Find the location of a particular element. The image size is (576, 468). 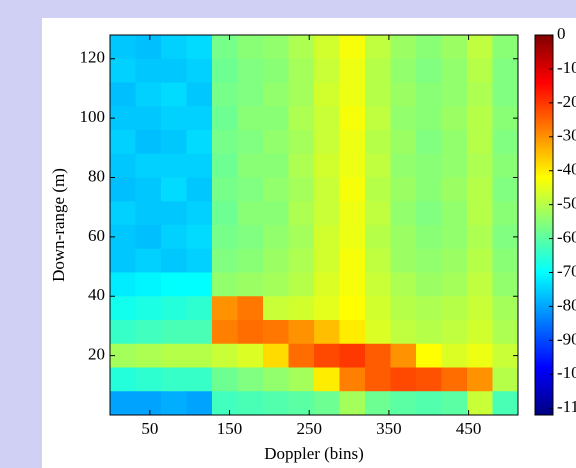

y-tick-label: 80 is located at coordinates (96, 175).